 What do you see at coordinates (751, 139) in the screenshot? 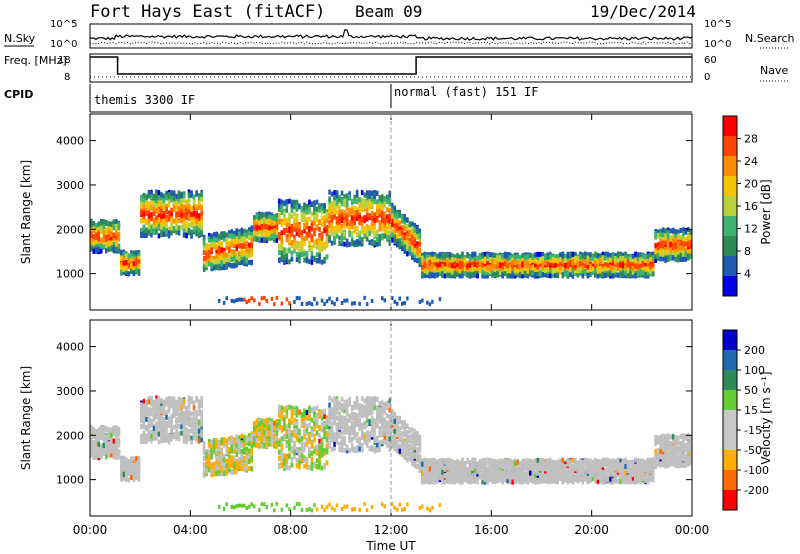
I see `colorbar-tick-label: 28` at bounding box center [751, 139].